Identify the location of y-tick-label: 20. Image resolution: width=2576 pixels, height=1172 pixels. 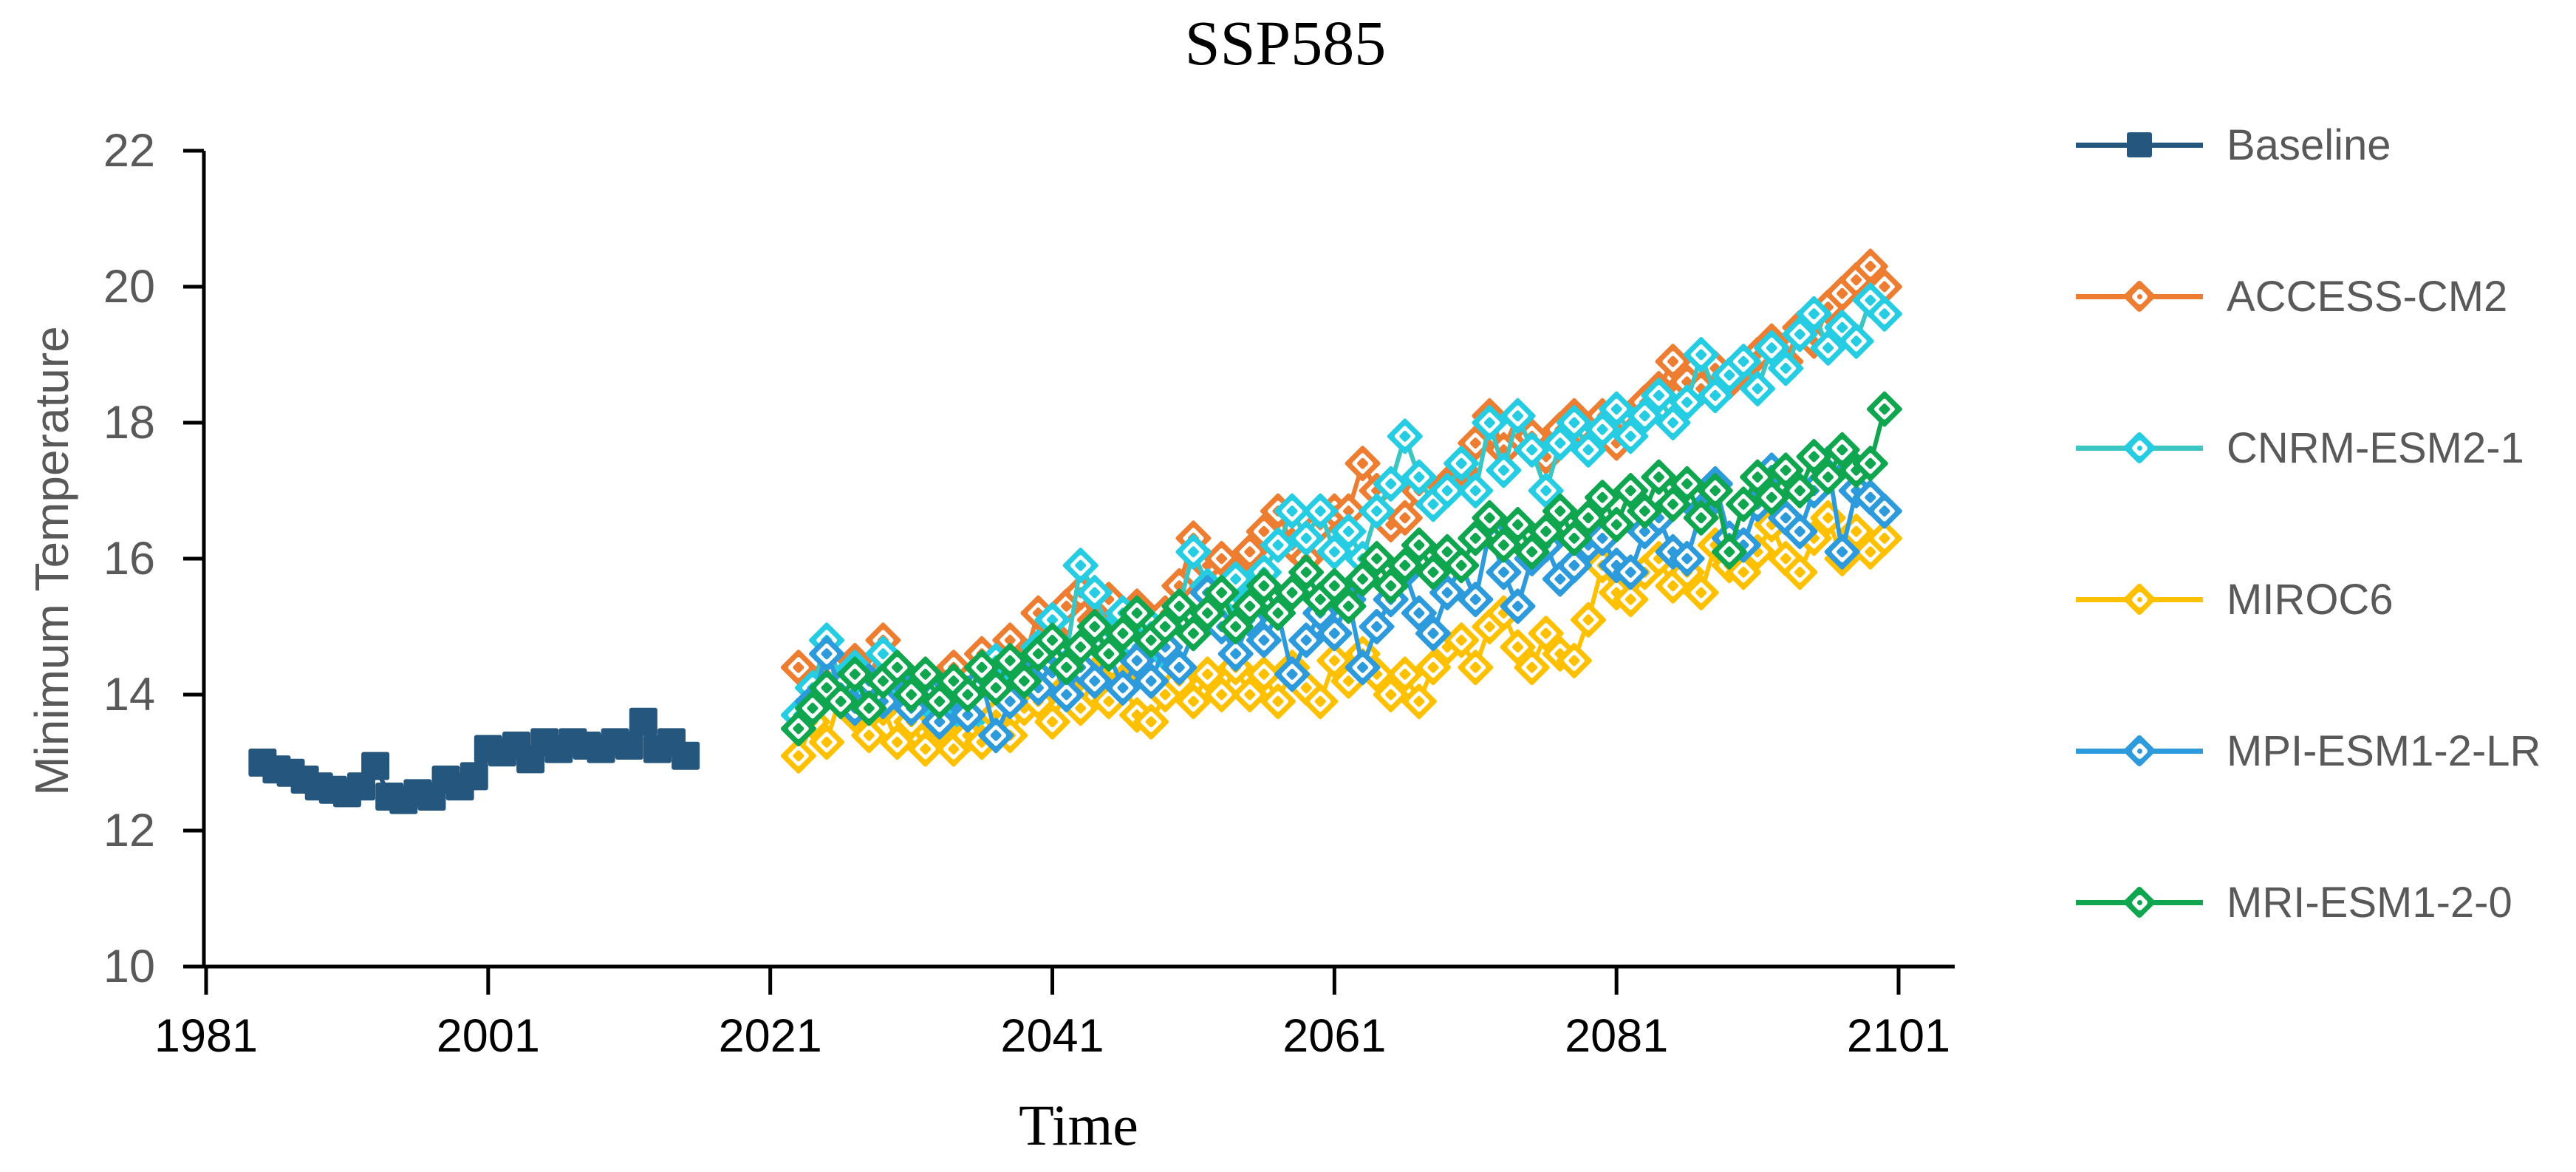
(129, 287).